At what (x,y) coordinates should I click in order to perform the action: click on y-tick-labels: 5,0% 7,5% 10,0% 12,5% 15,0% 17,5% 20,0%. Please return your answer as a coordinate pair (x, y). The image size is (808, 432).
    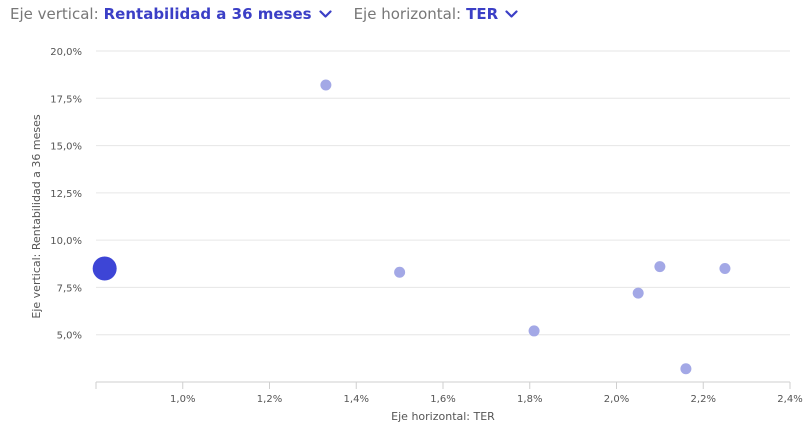
    Looking at the image, I should click on (66, 194).